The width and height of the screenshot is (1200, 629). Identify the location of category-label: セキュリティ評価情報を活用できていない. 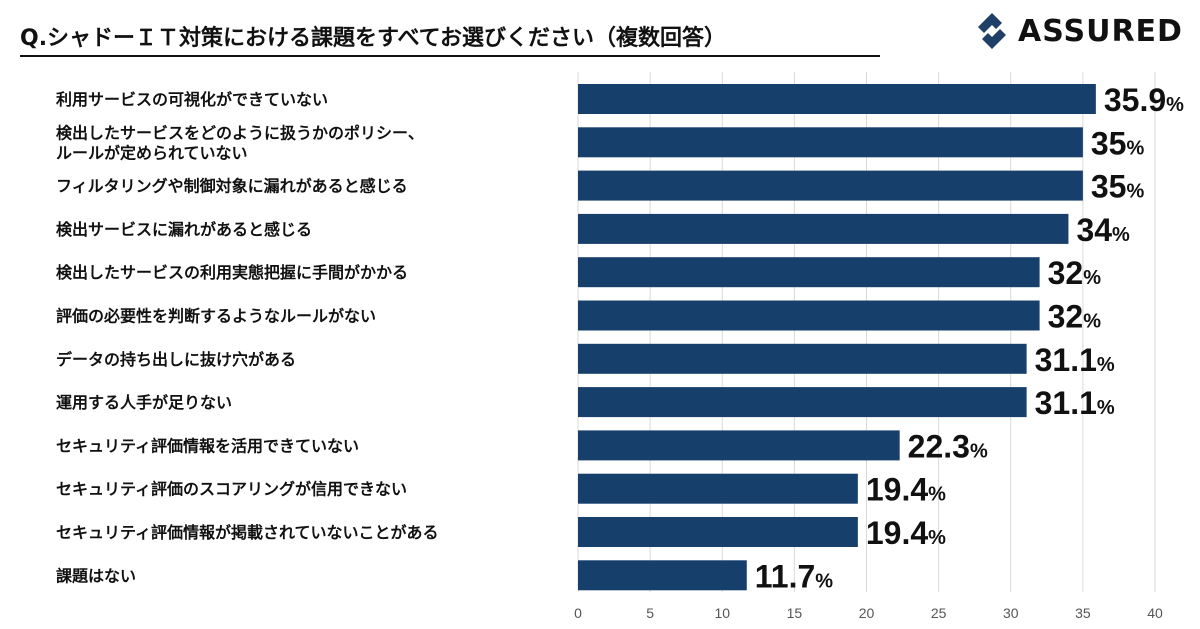
(207, 445).